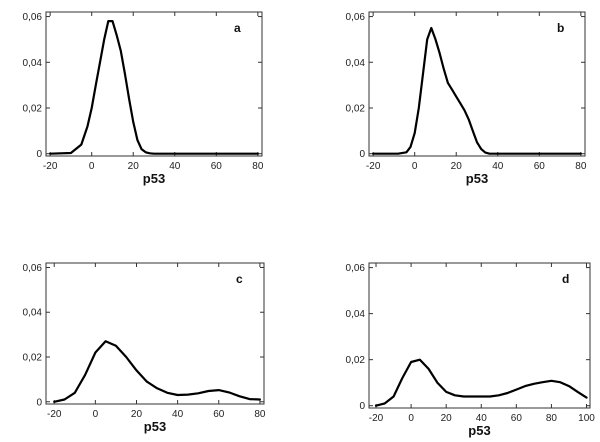 The width and height of the screenshot is (600, 442). I want to click on panel-label: c, so click(239, 279).